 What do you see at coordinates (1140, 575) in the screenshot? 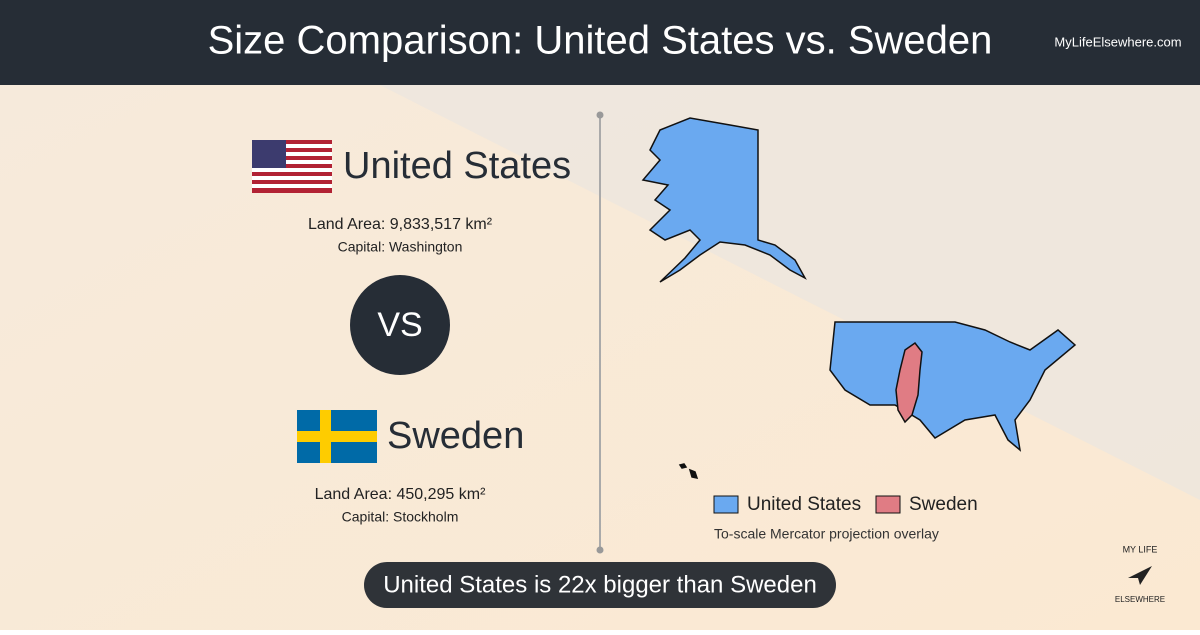
I see `logo-plane` at bounding box center [1140, 575].